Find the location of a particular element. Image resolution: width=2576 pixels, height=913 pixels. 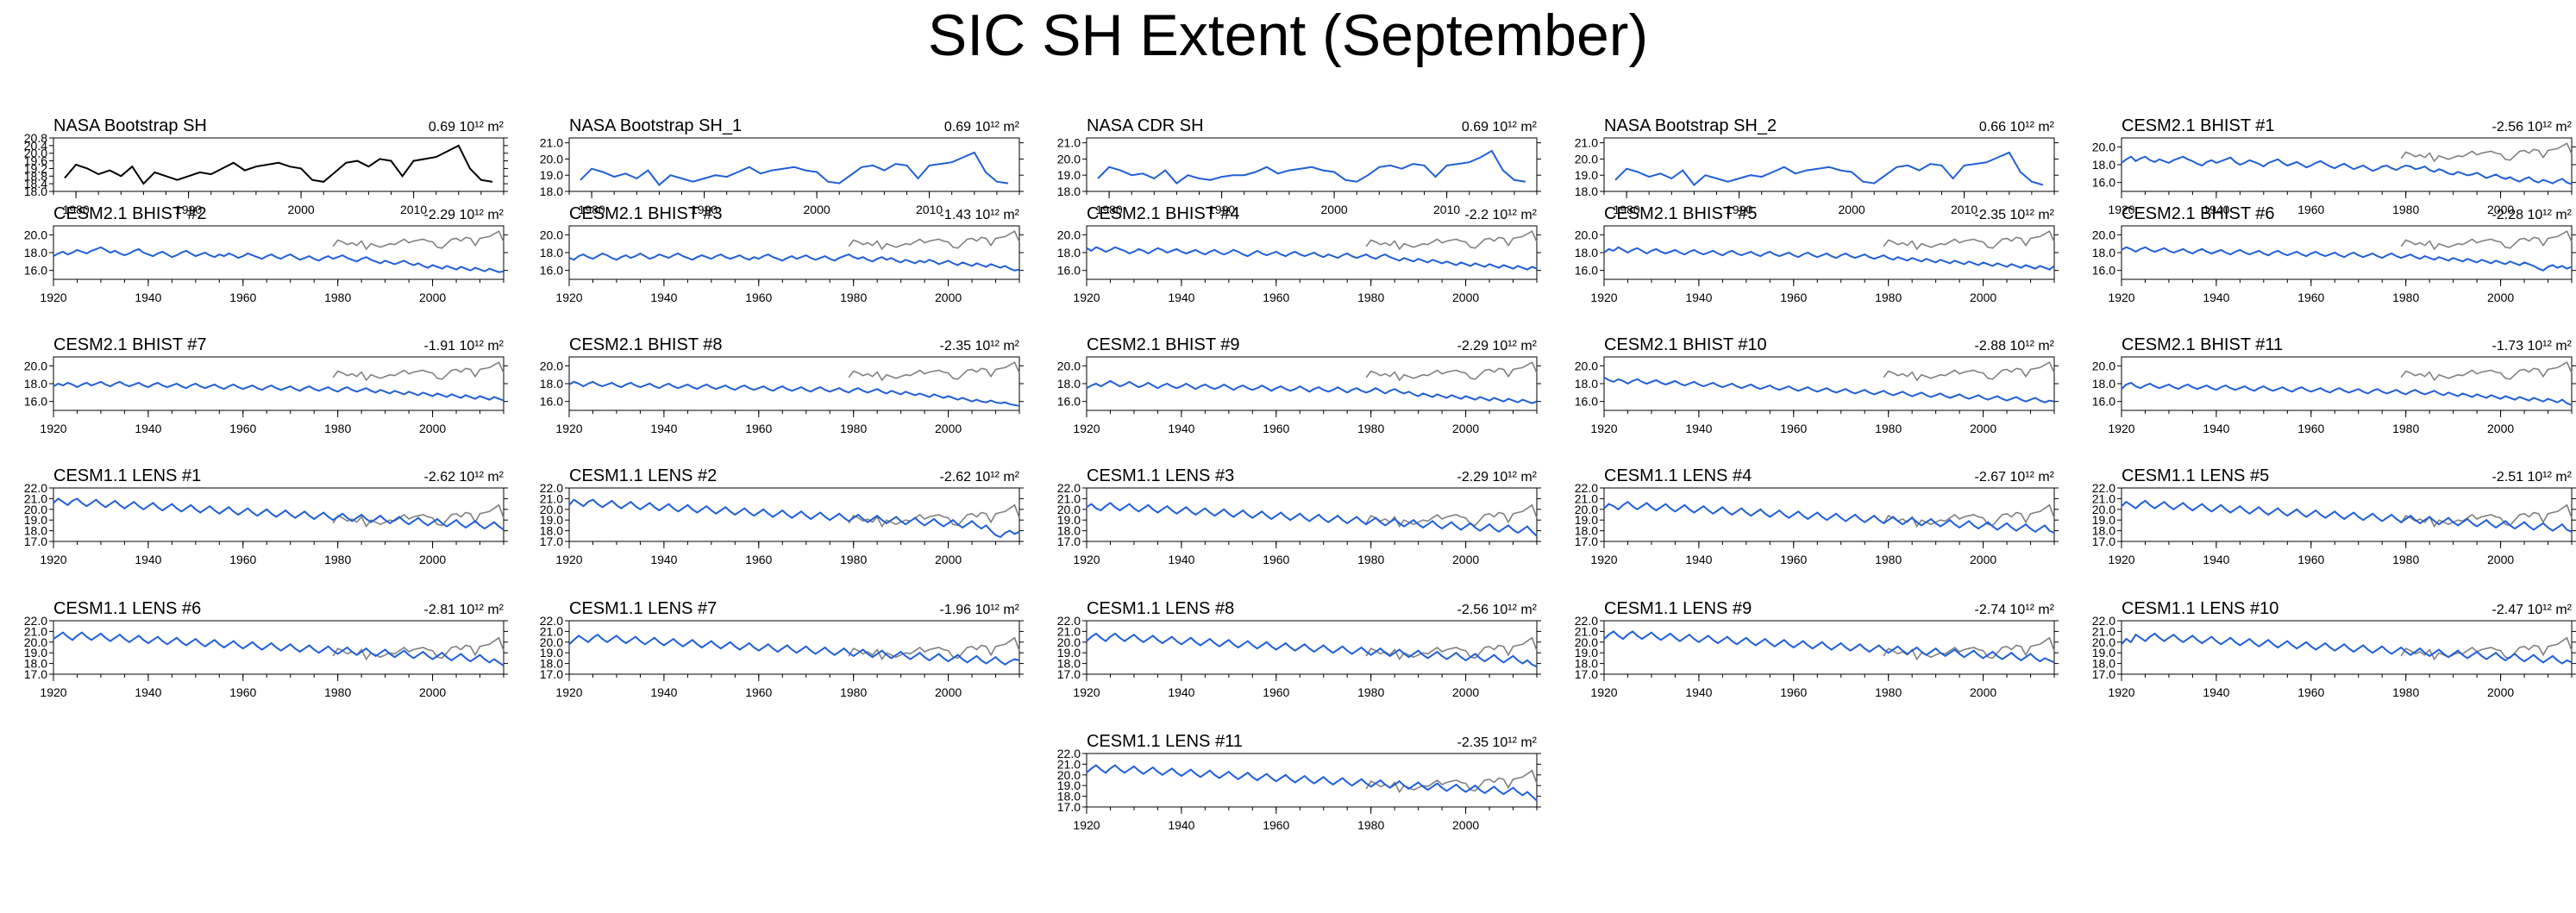

trend-label: -2.81 10¹² m² is located at coordinates (465, 610).